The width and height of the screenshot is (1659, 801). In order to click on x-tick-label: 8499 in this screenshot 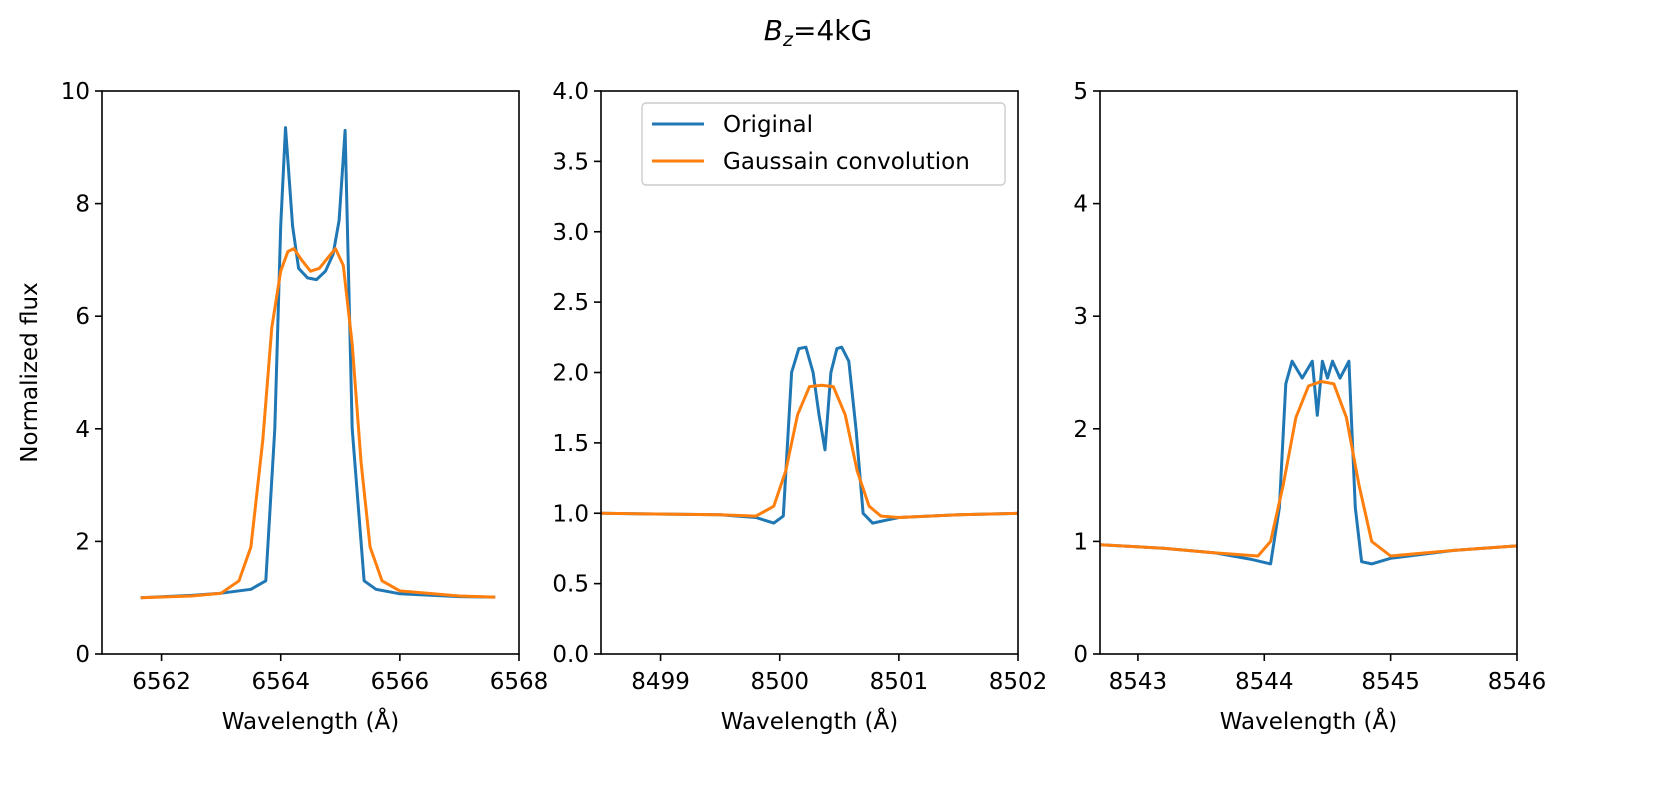, I will do `click(660, 682)`.